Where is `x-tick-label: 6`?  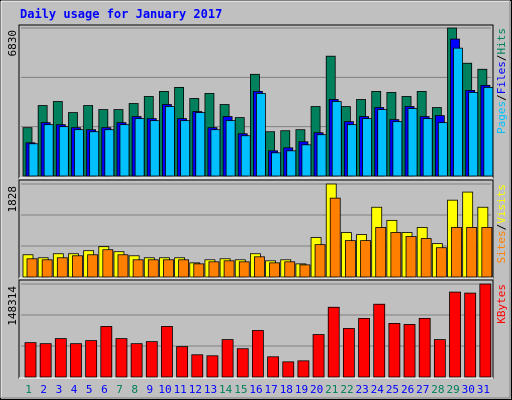 x-tick-label: 6 is located at coordinates (104, 389).